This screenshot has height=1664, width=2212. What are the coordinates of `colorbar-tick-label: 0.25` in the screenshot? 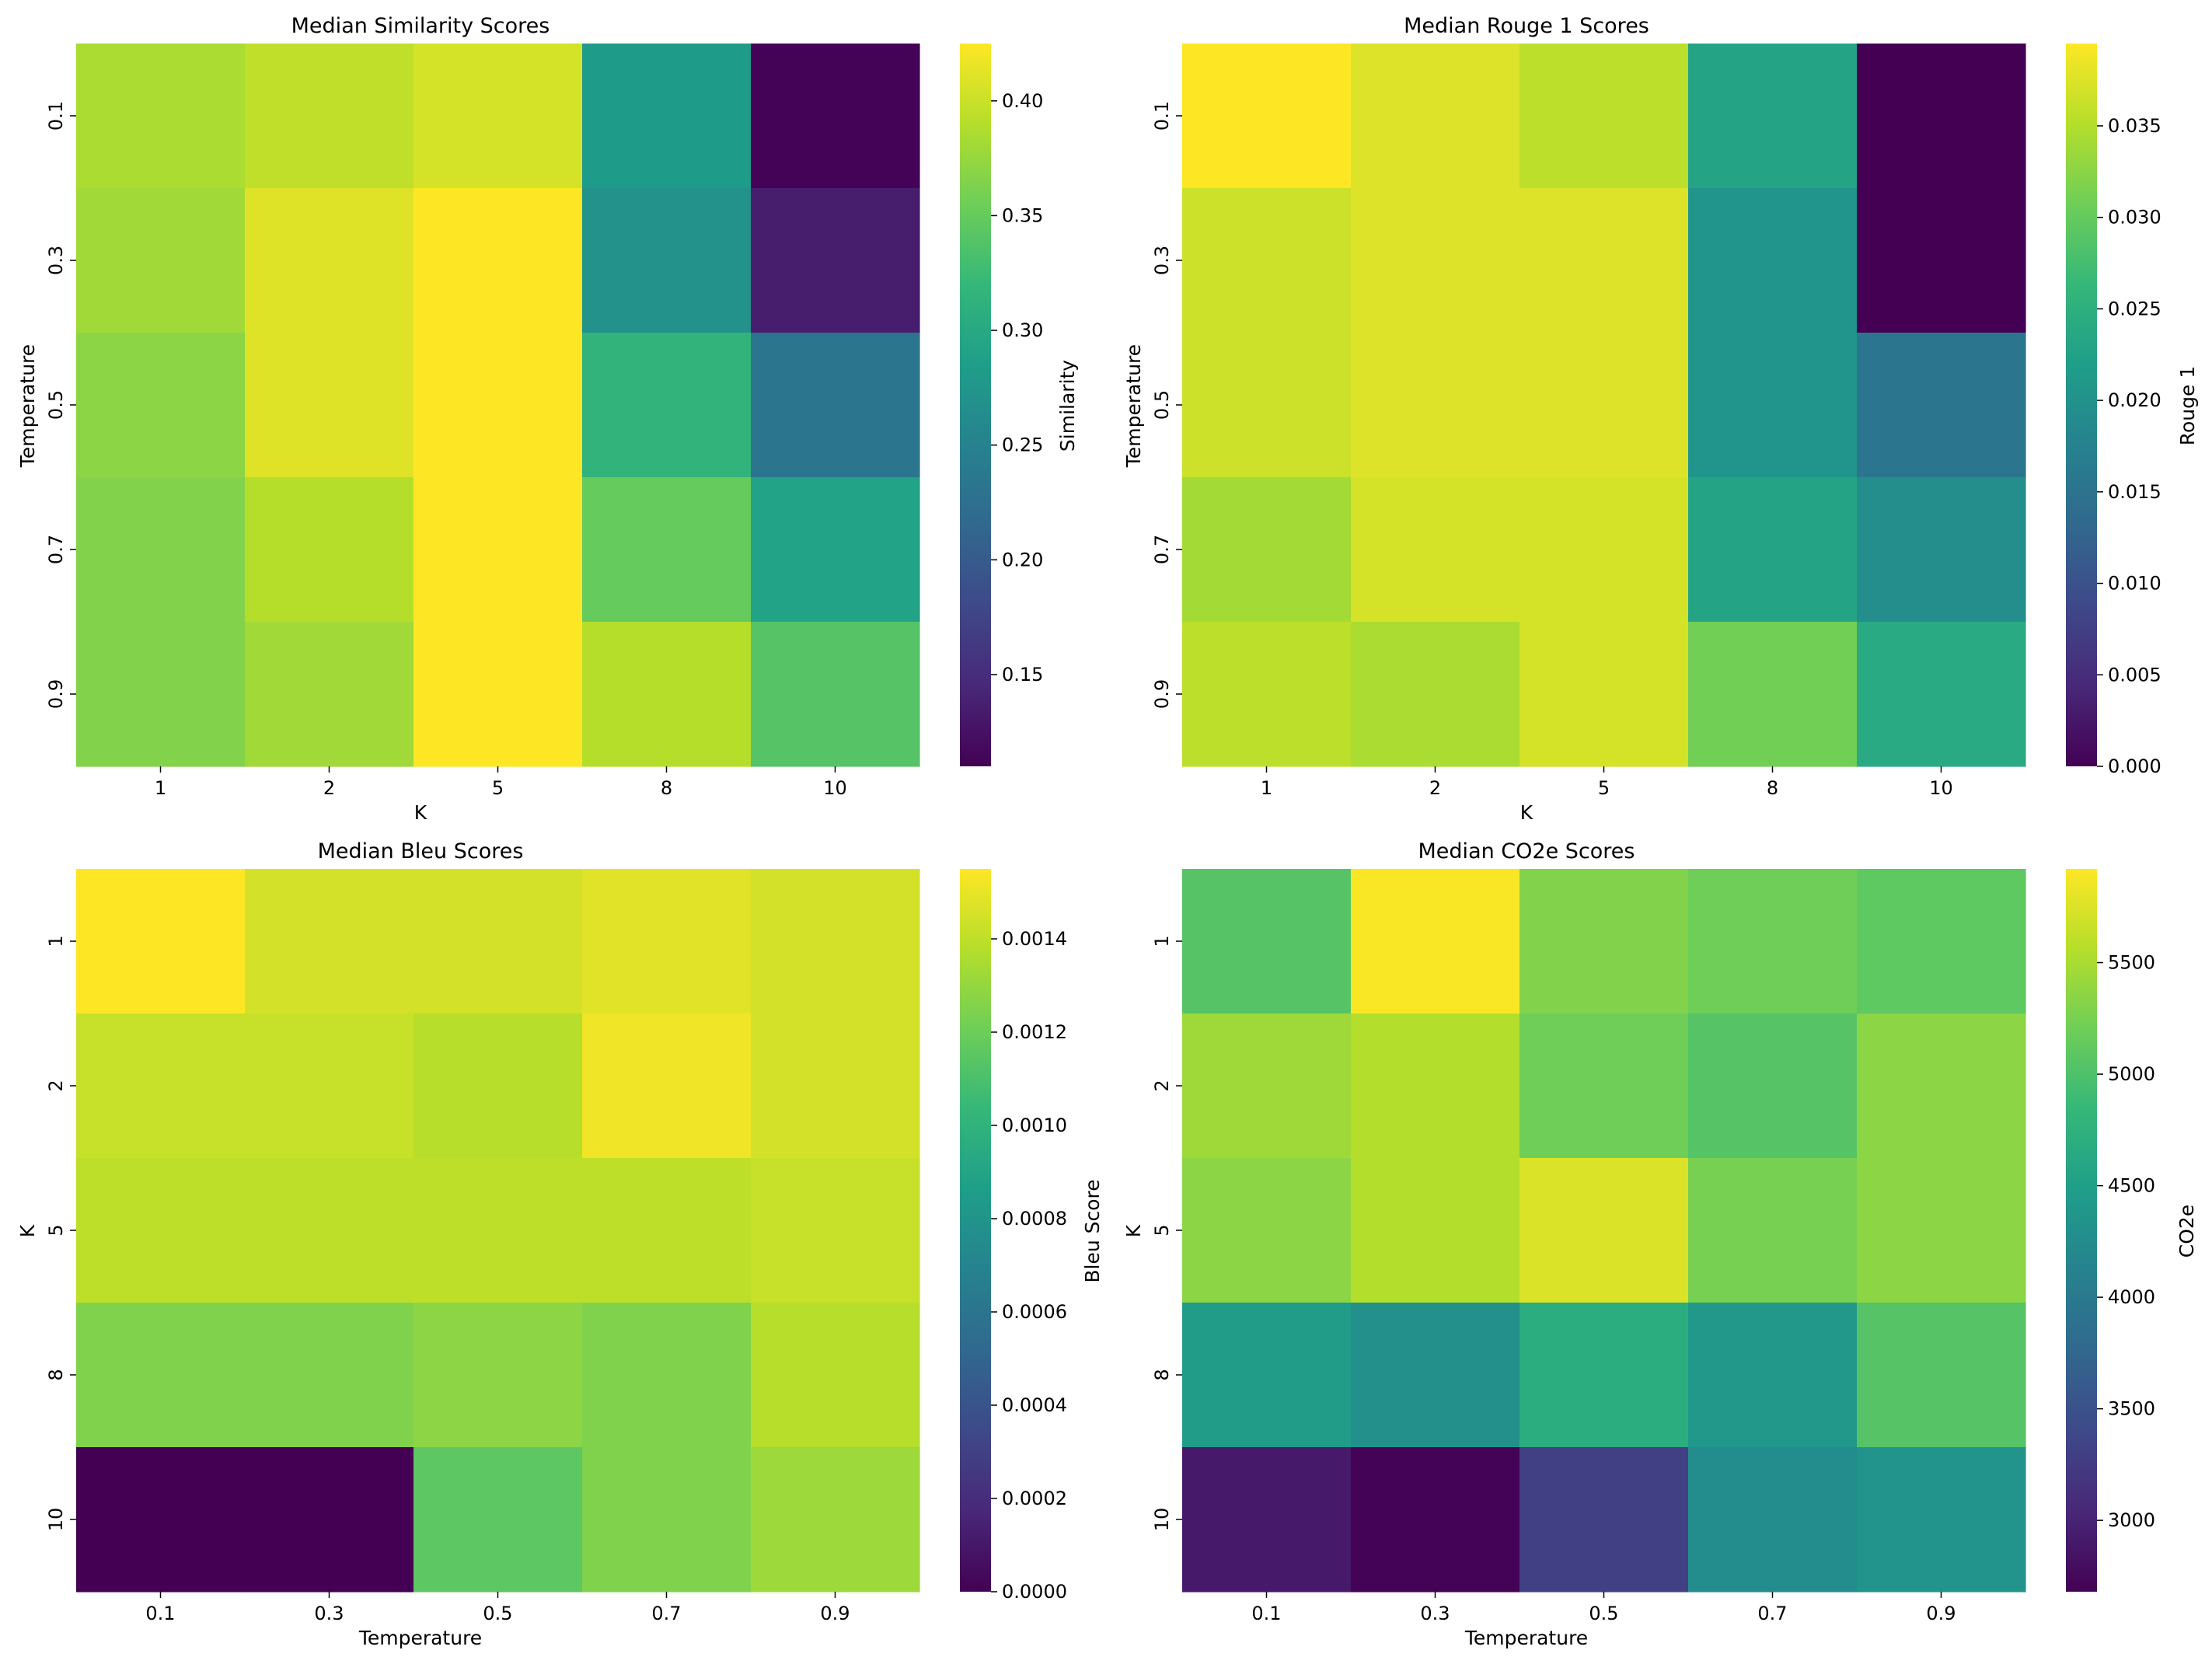 It's located at (1023, 445).